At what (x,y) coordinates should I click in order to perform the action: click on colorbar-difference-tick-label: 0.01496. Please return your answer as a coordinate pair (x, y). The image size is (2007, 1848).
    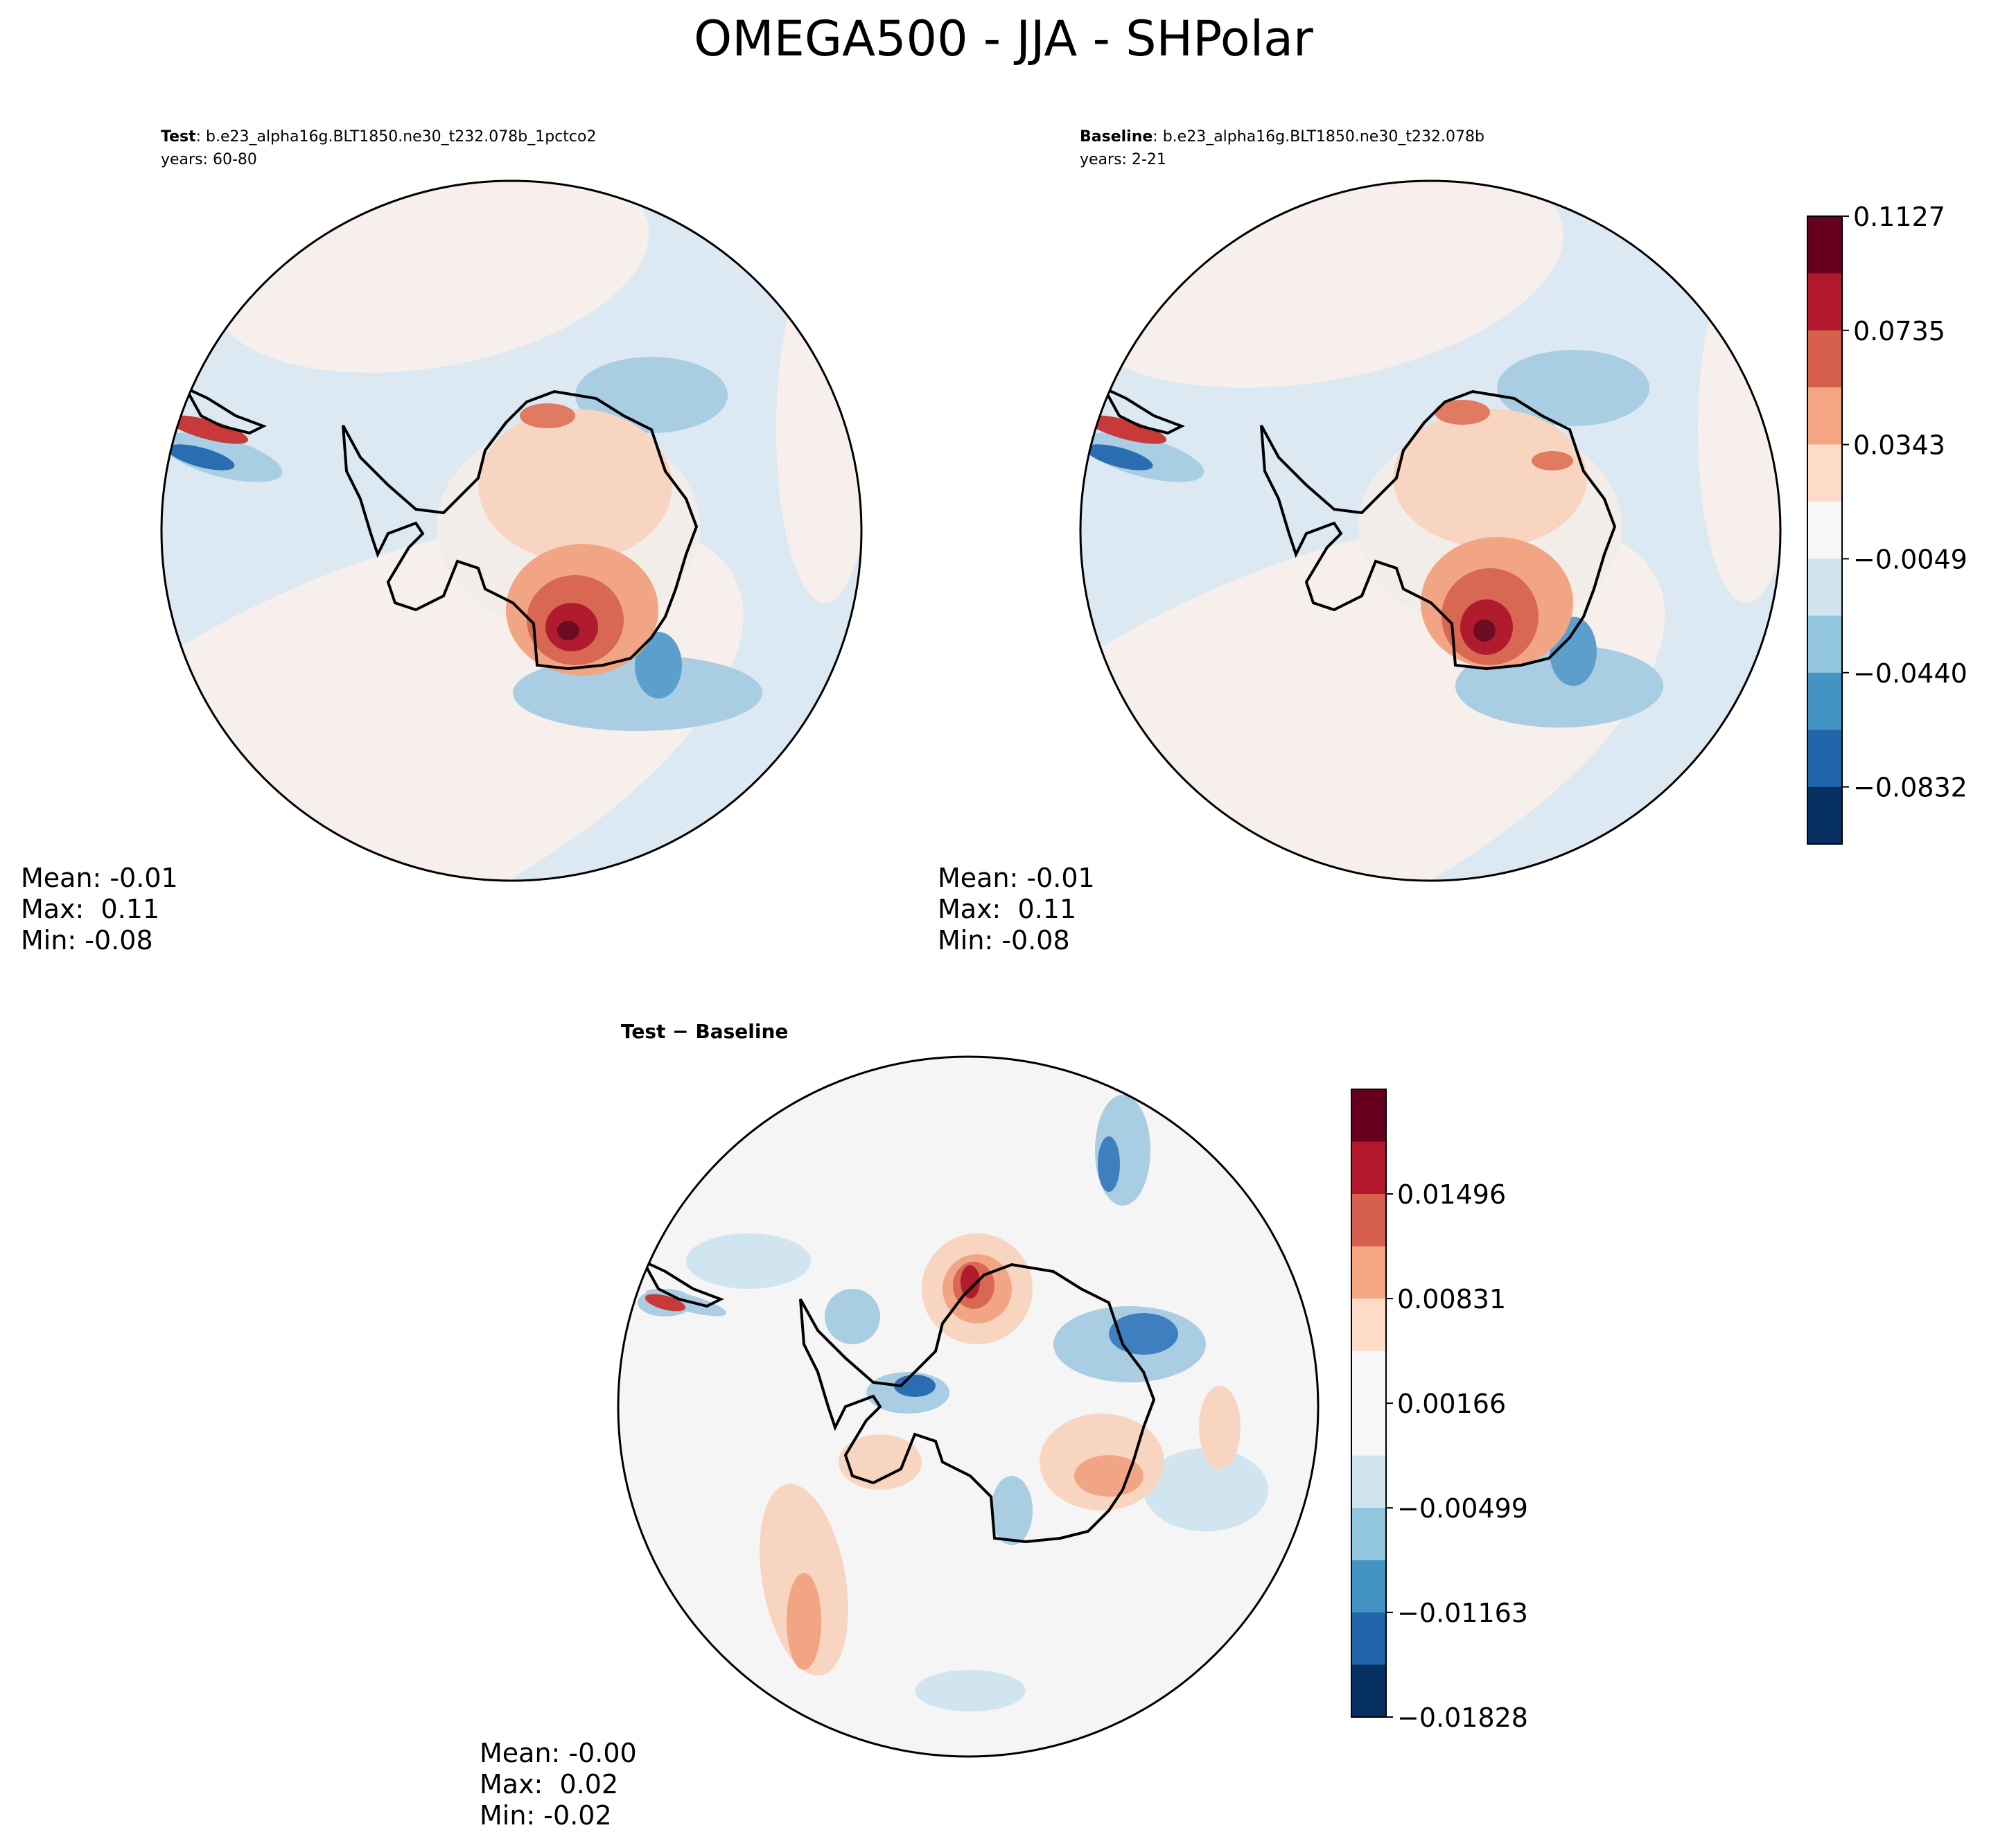
    Looking at the image, I should click on (1451, 1194).